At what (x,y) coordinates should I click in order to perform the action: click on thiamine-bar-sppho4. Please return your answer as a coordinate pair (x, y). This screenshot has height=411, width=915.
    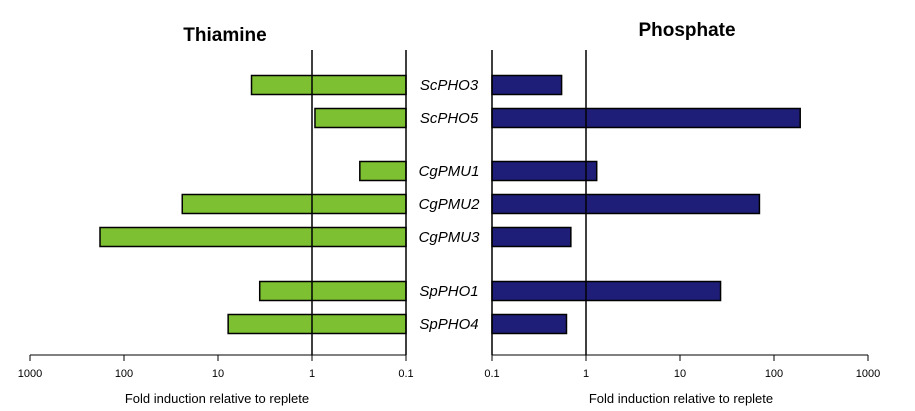
    Looking at the image, I should click on (317, 324).